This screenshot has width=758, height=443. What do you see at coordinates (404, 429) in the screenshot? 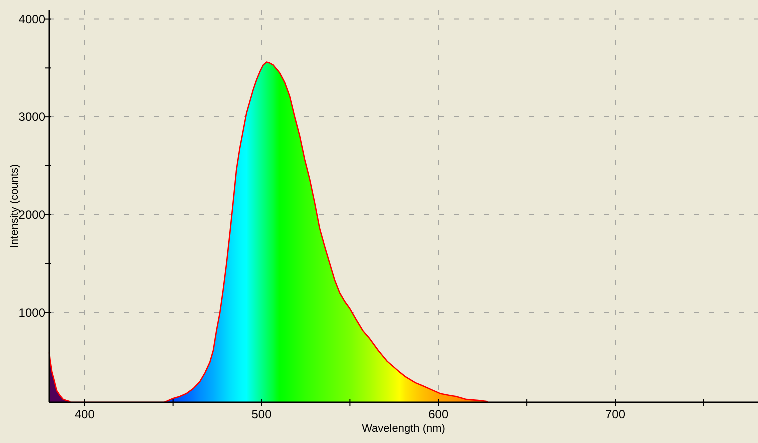
I see `x-axis-title: Wavelength (nm)` at bounding box center [404, 429].